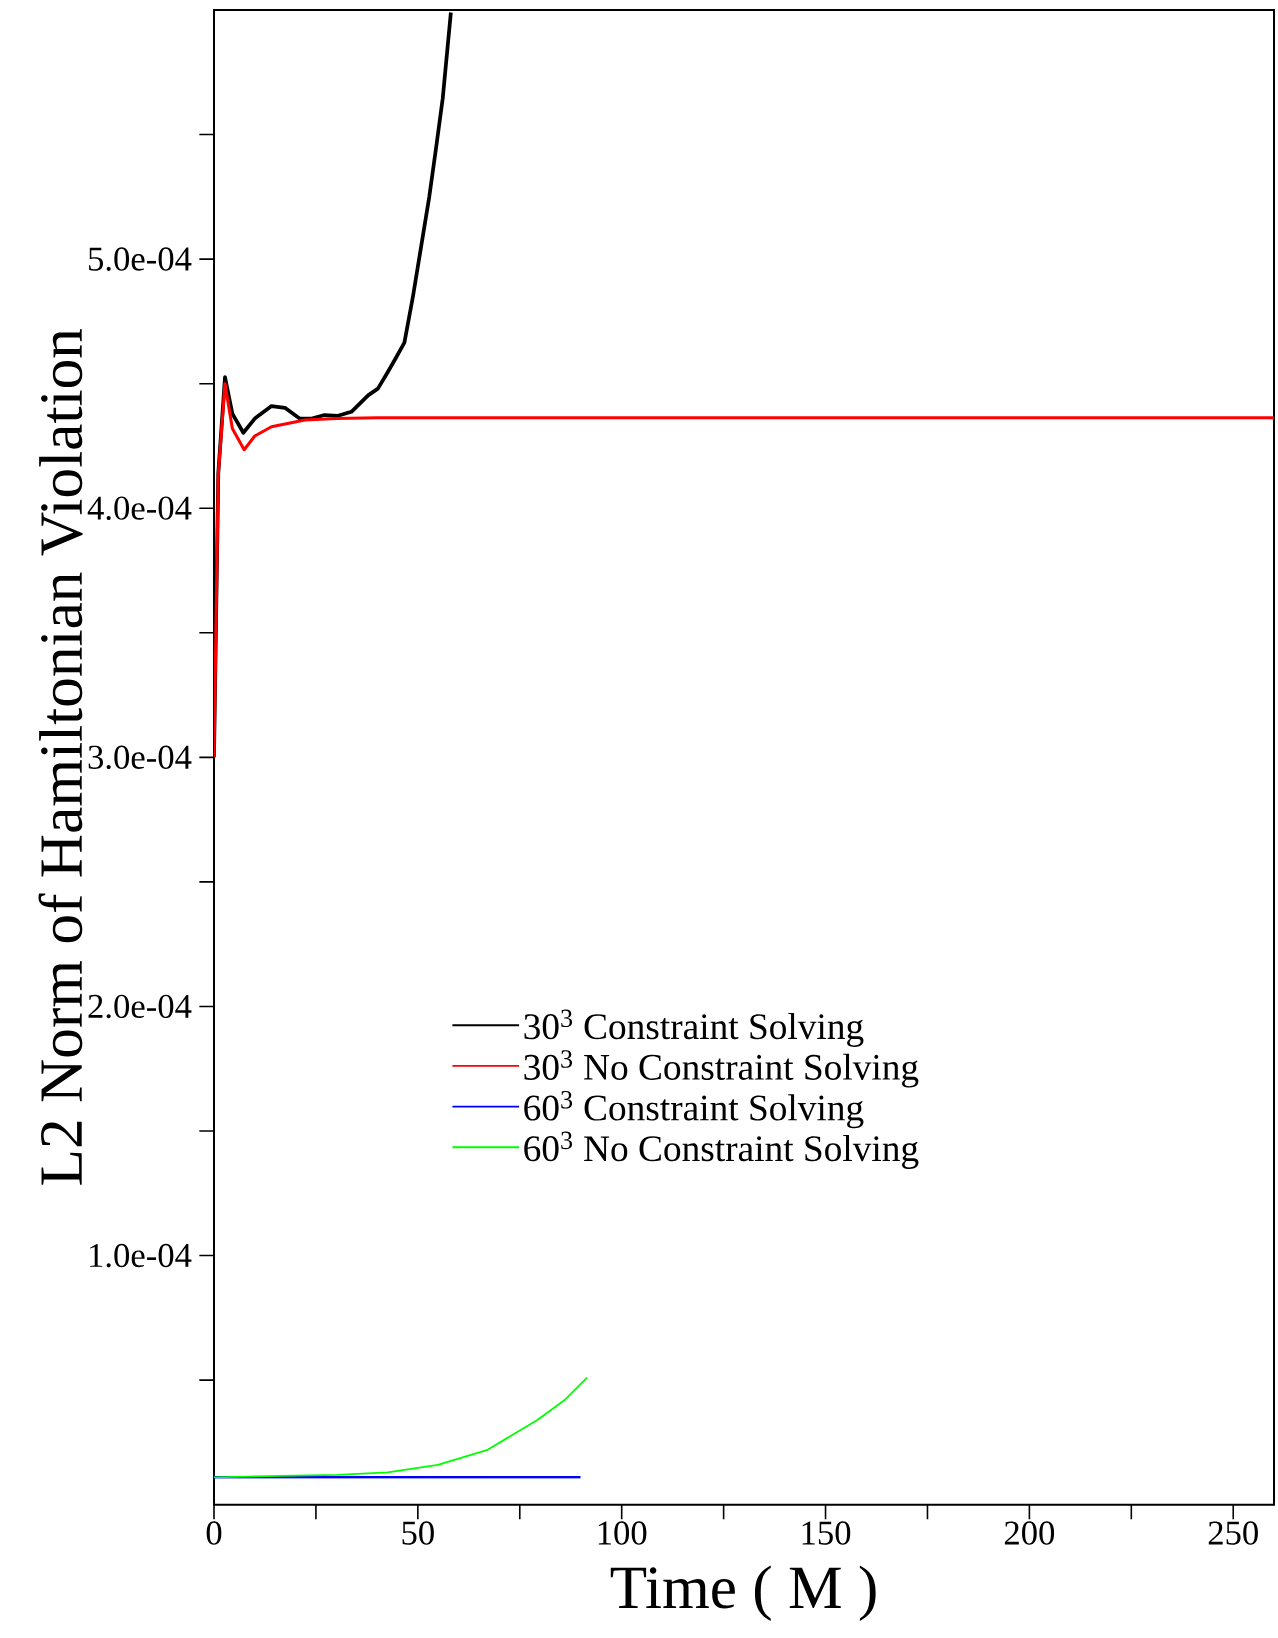  Describe the element at coordinates (694, 1109) in the screenshot. I see `legend-label: 60$^{3}$ Constraint Solving` at that location.